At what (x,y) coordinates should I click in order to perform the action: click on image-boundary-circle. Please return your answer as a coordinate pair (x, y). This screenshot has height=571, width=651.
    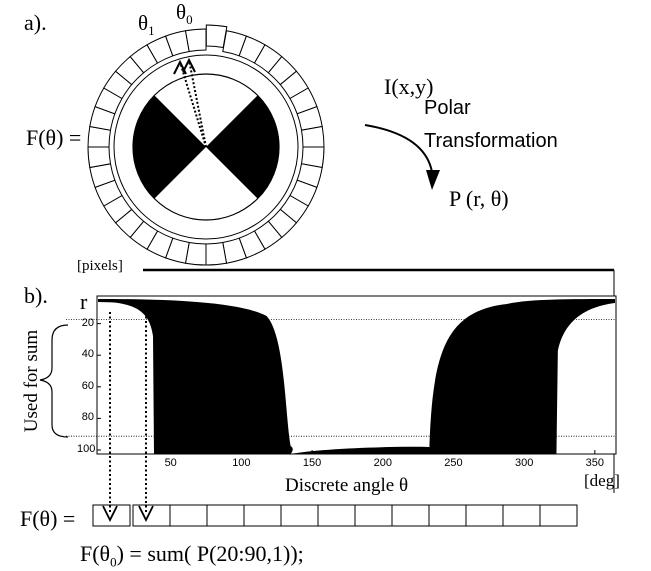
    Looking at the image, I should click on (206, 147).